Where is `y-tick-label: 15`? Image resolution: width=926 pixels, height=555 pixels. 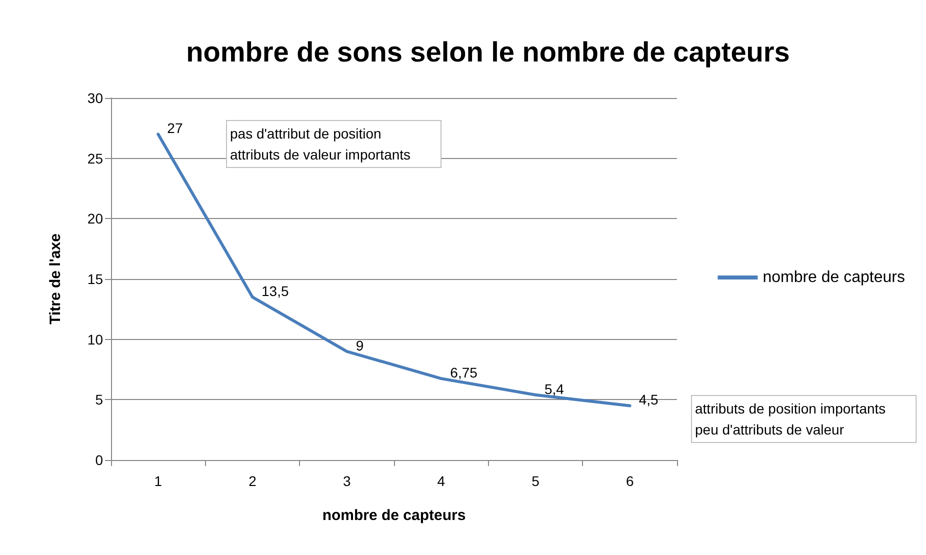
y-tick-label: 15 is located at coordinates (95, 279).